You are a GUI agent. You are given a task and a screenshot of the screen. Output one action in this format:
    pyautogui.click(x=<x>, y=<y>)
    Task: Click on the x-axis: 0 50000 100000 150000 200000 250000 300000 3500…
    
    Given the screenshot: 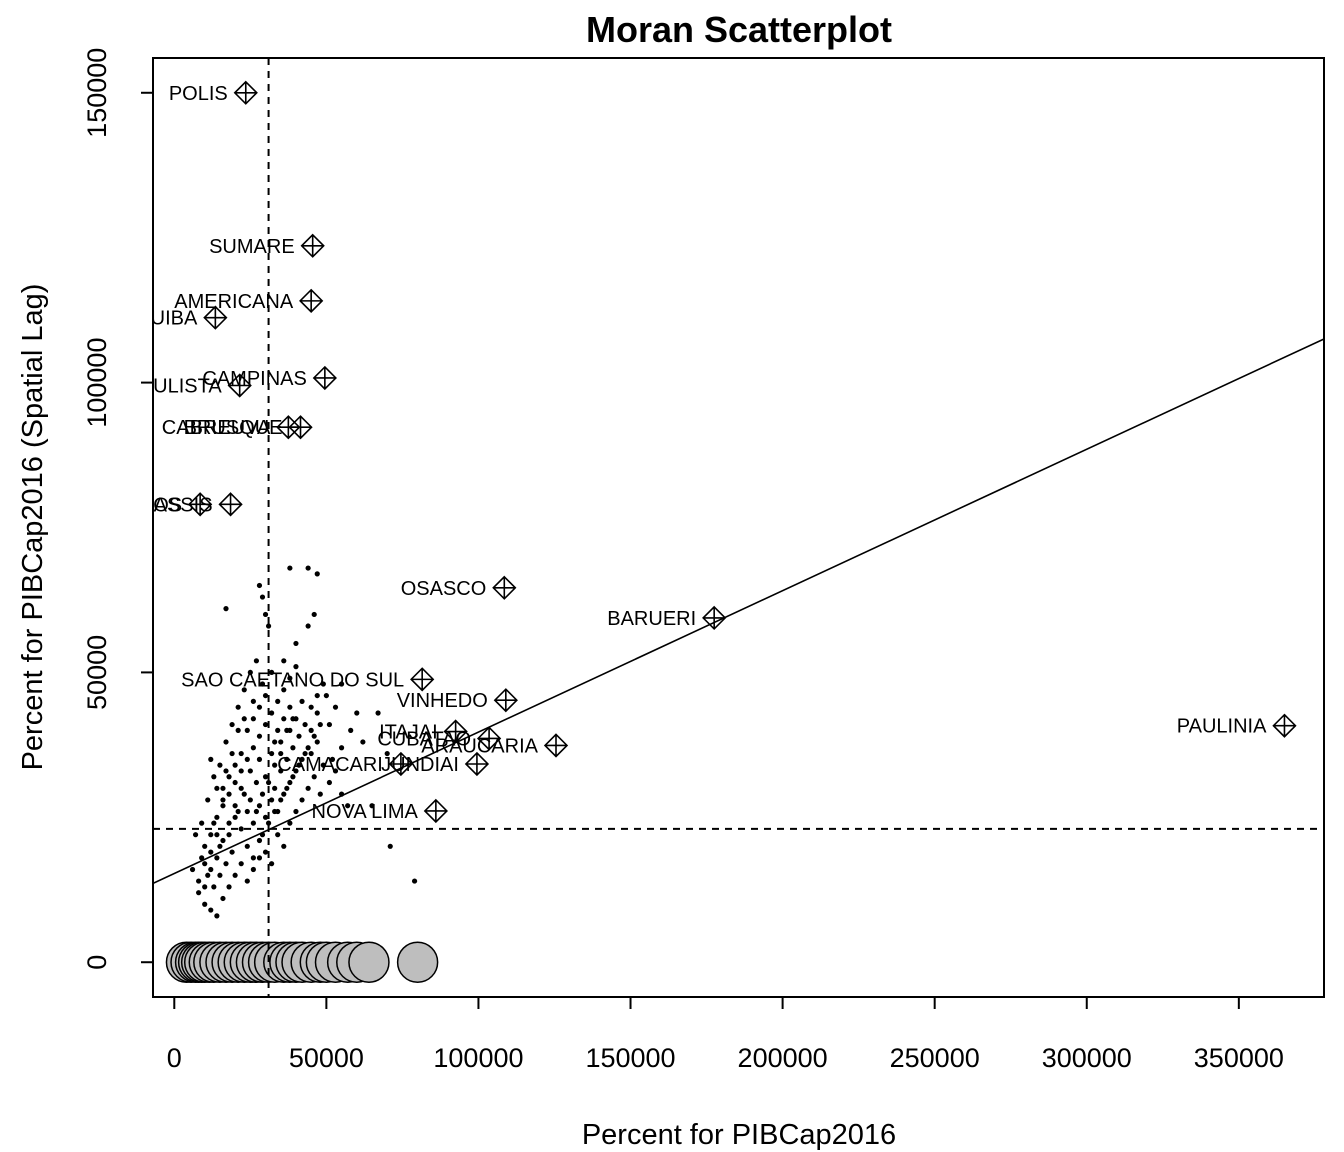 What is the action you would take?
    pyautogui.click(x=725, y=1034)
    